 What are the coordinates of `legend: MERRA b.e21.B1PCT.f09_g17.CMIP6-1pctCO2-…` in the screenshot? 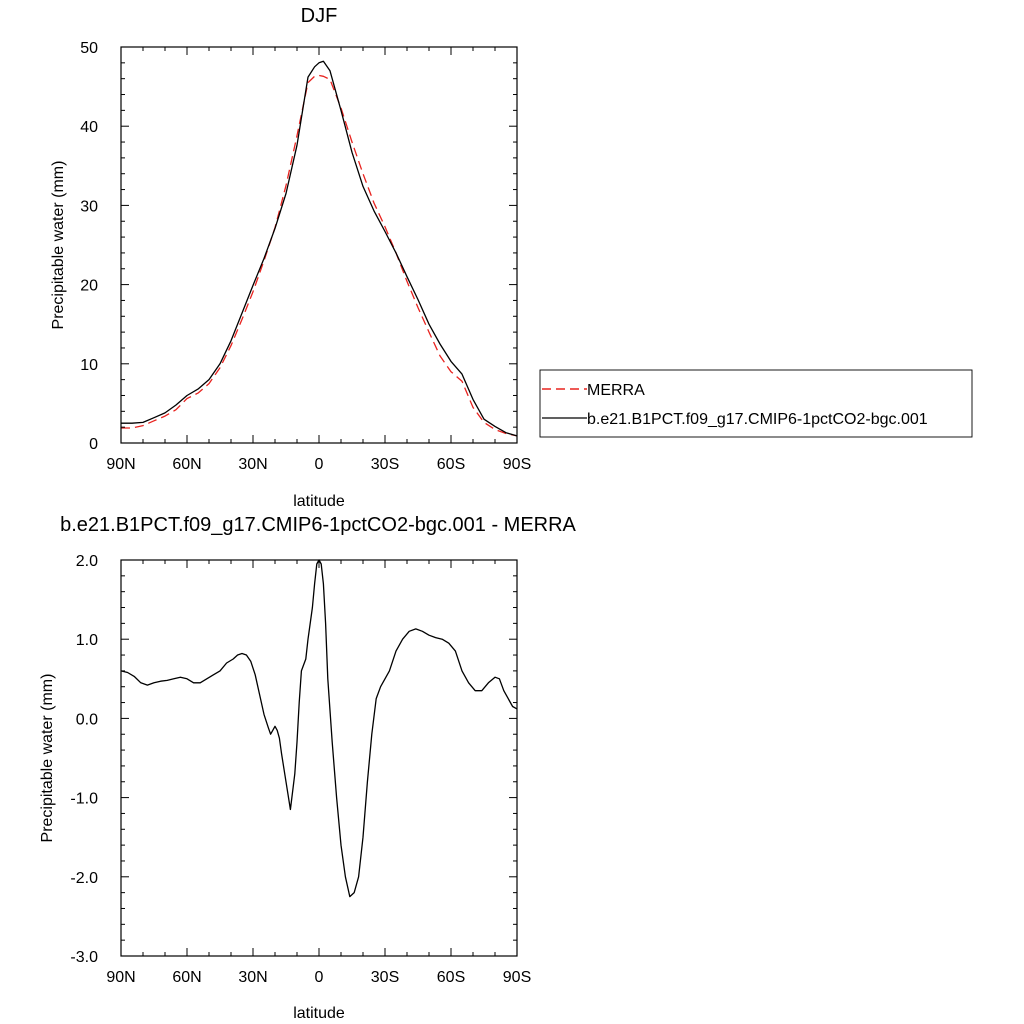 It's located at (756, 403).